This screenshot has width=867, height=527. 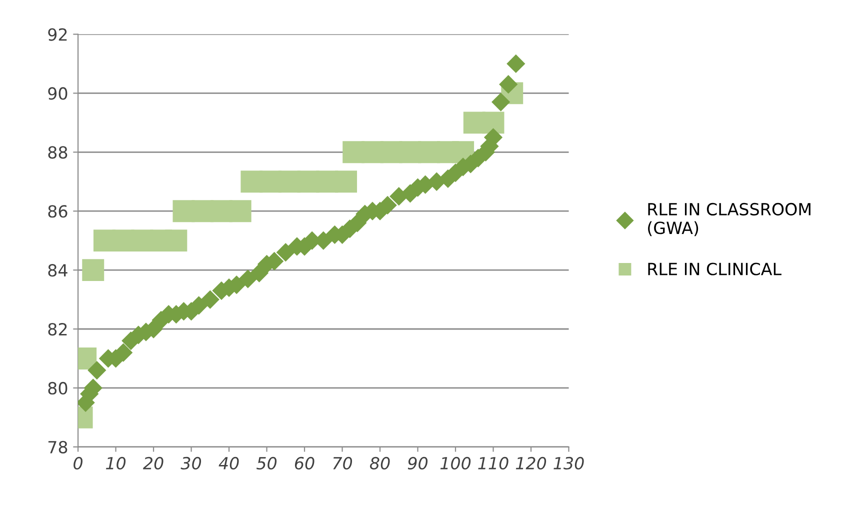 What do you see at coordinates (58, 152) in the screenshot?
I see `y-tick-label: 88` at bounding box center [58, 152].